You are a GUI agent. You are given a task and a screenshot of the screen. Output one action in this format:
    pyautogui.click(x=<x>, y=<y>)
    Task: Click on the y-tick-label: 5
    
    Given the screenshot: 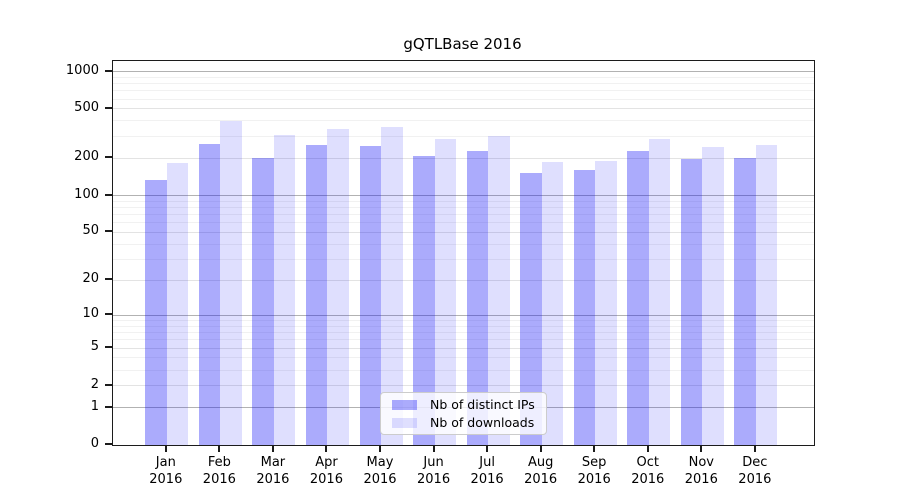 What is the action you would take?
    pyautogui.click(x=94, y=347)
    